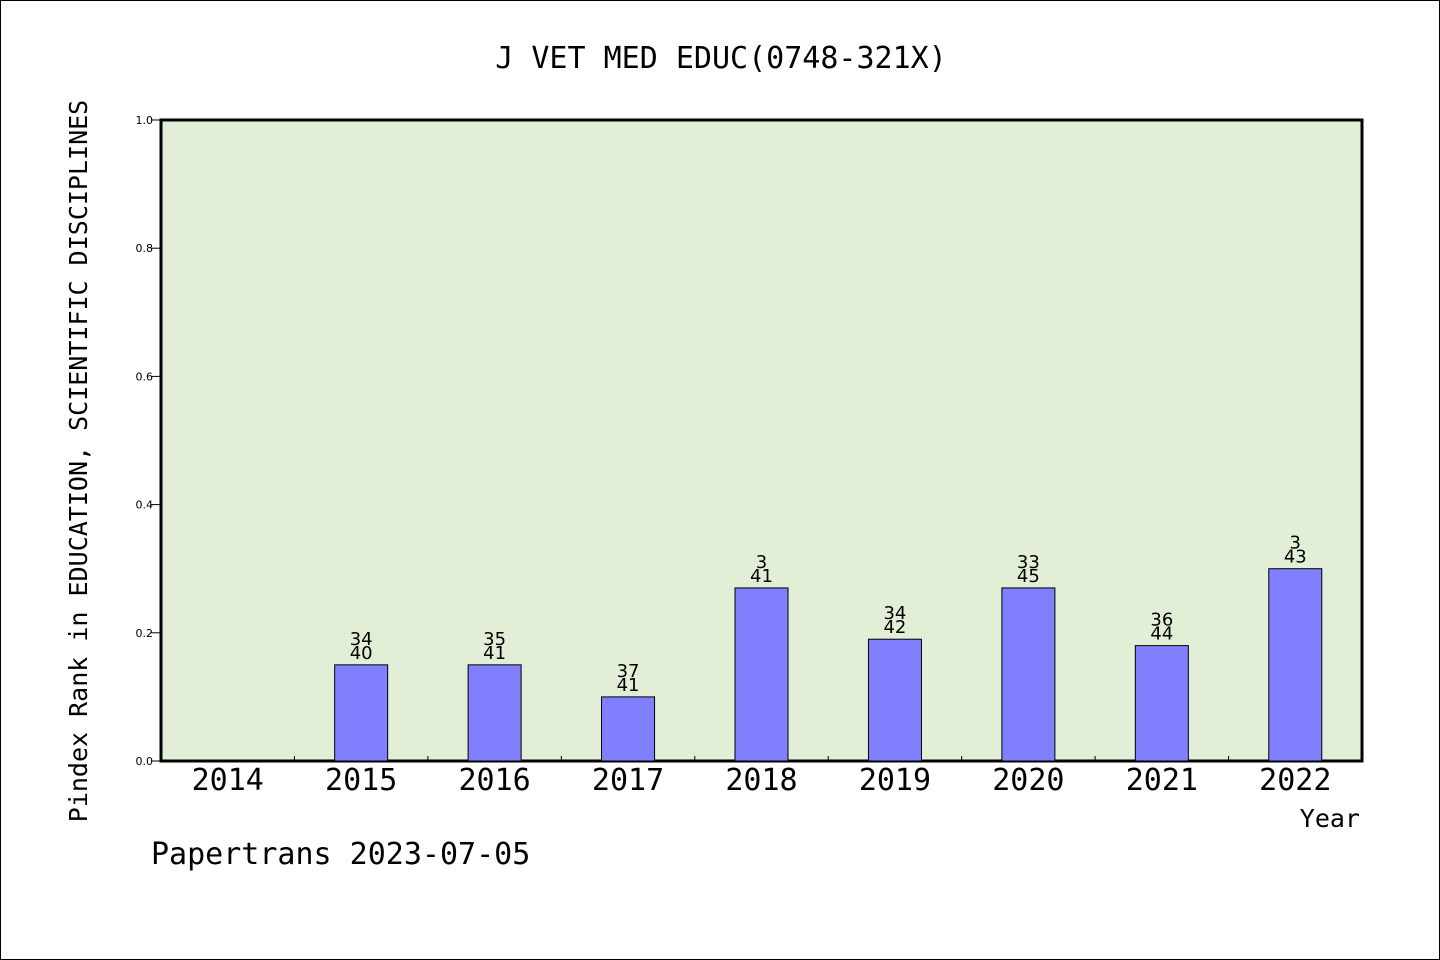  What do you see at coordinates (1028, 674) in the screenshot?
I see `bar-2020` at bounding box center [1028, 674].